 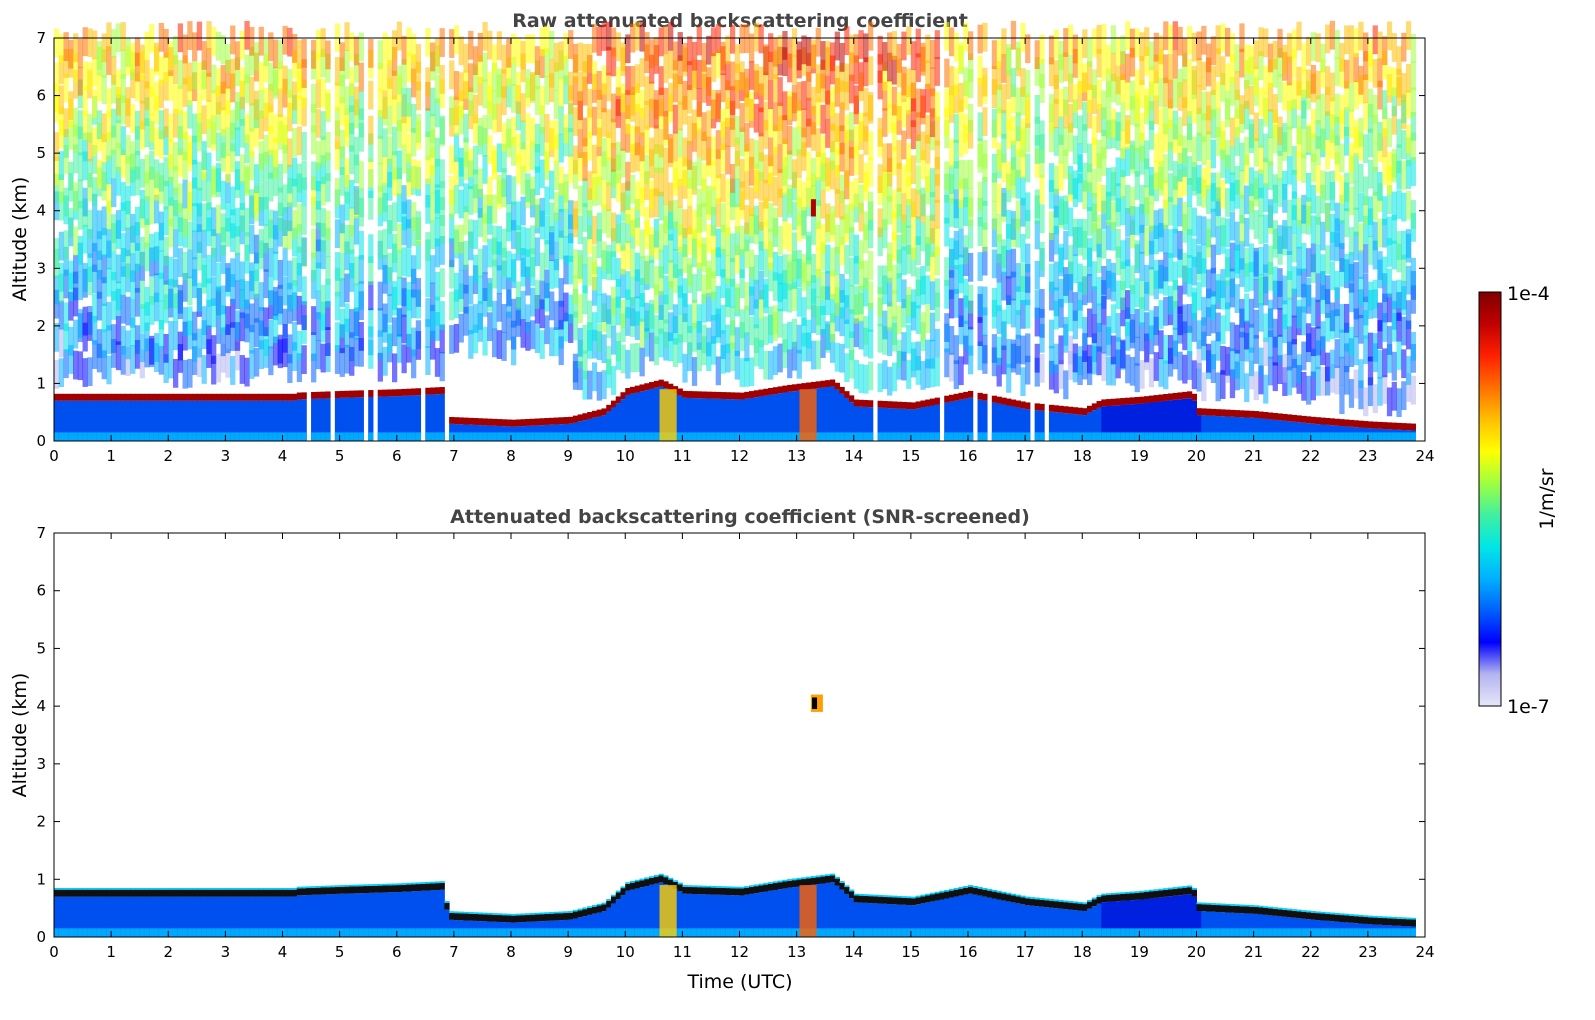 I want to click on x-tick-label: 23, so click(x=1367, y=456).